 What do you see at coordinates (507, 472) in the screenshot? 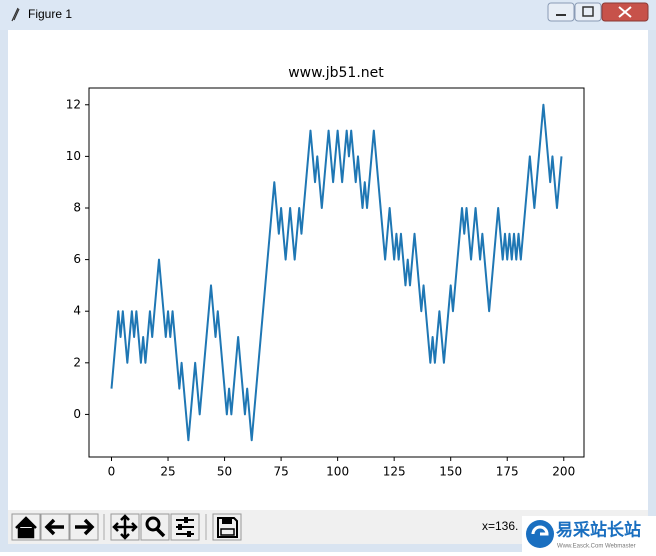
I see `x-tick-label: 175` at bounding box center [507, 472].